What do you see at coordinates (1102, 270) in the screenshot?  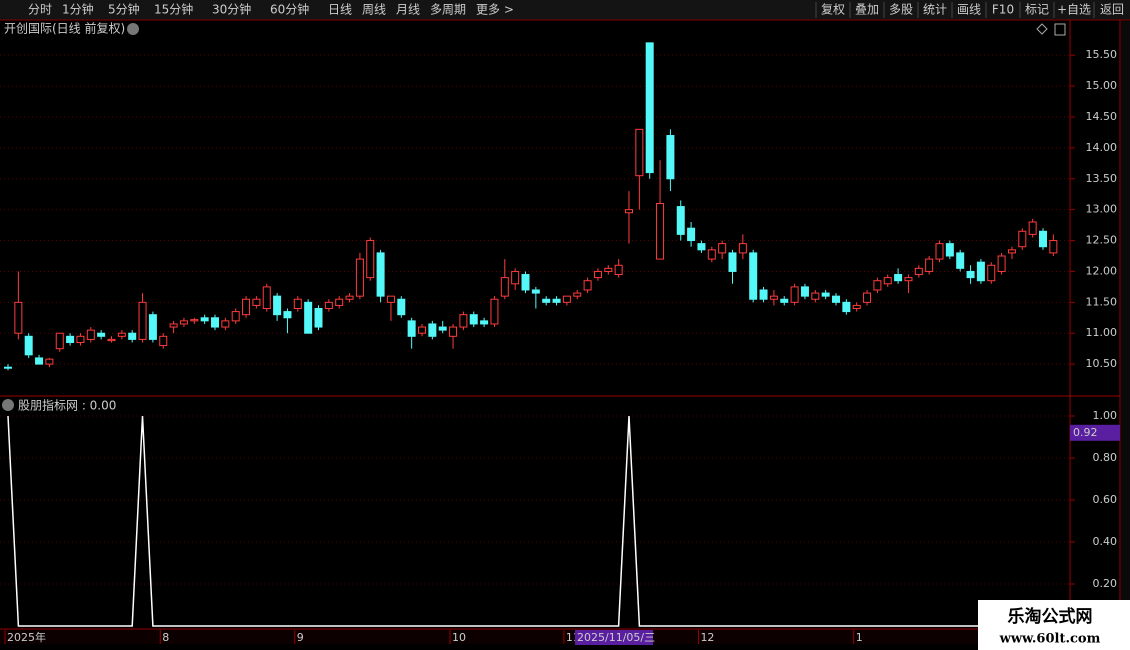 I see `y-tick-label: 12.00` at bounding box center [1102, 270].